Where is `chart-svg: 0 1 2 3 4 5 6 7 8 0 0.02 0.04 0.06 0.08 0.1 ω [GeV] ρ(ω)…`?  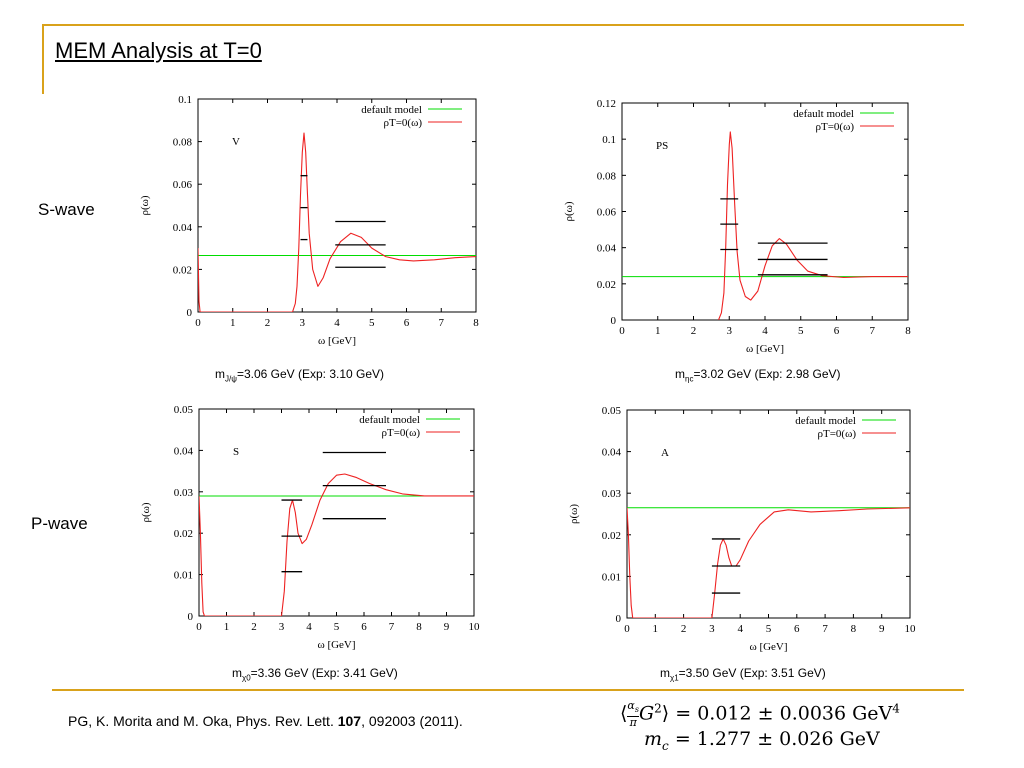
chart-svg: 0 1 2 3 4 5 6 7 8 0 0.02 0.04 0.06 0.08 0.1 ω [GeV] ρ(ω)… is located at coordinates (309, 220).